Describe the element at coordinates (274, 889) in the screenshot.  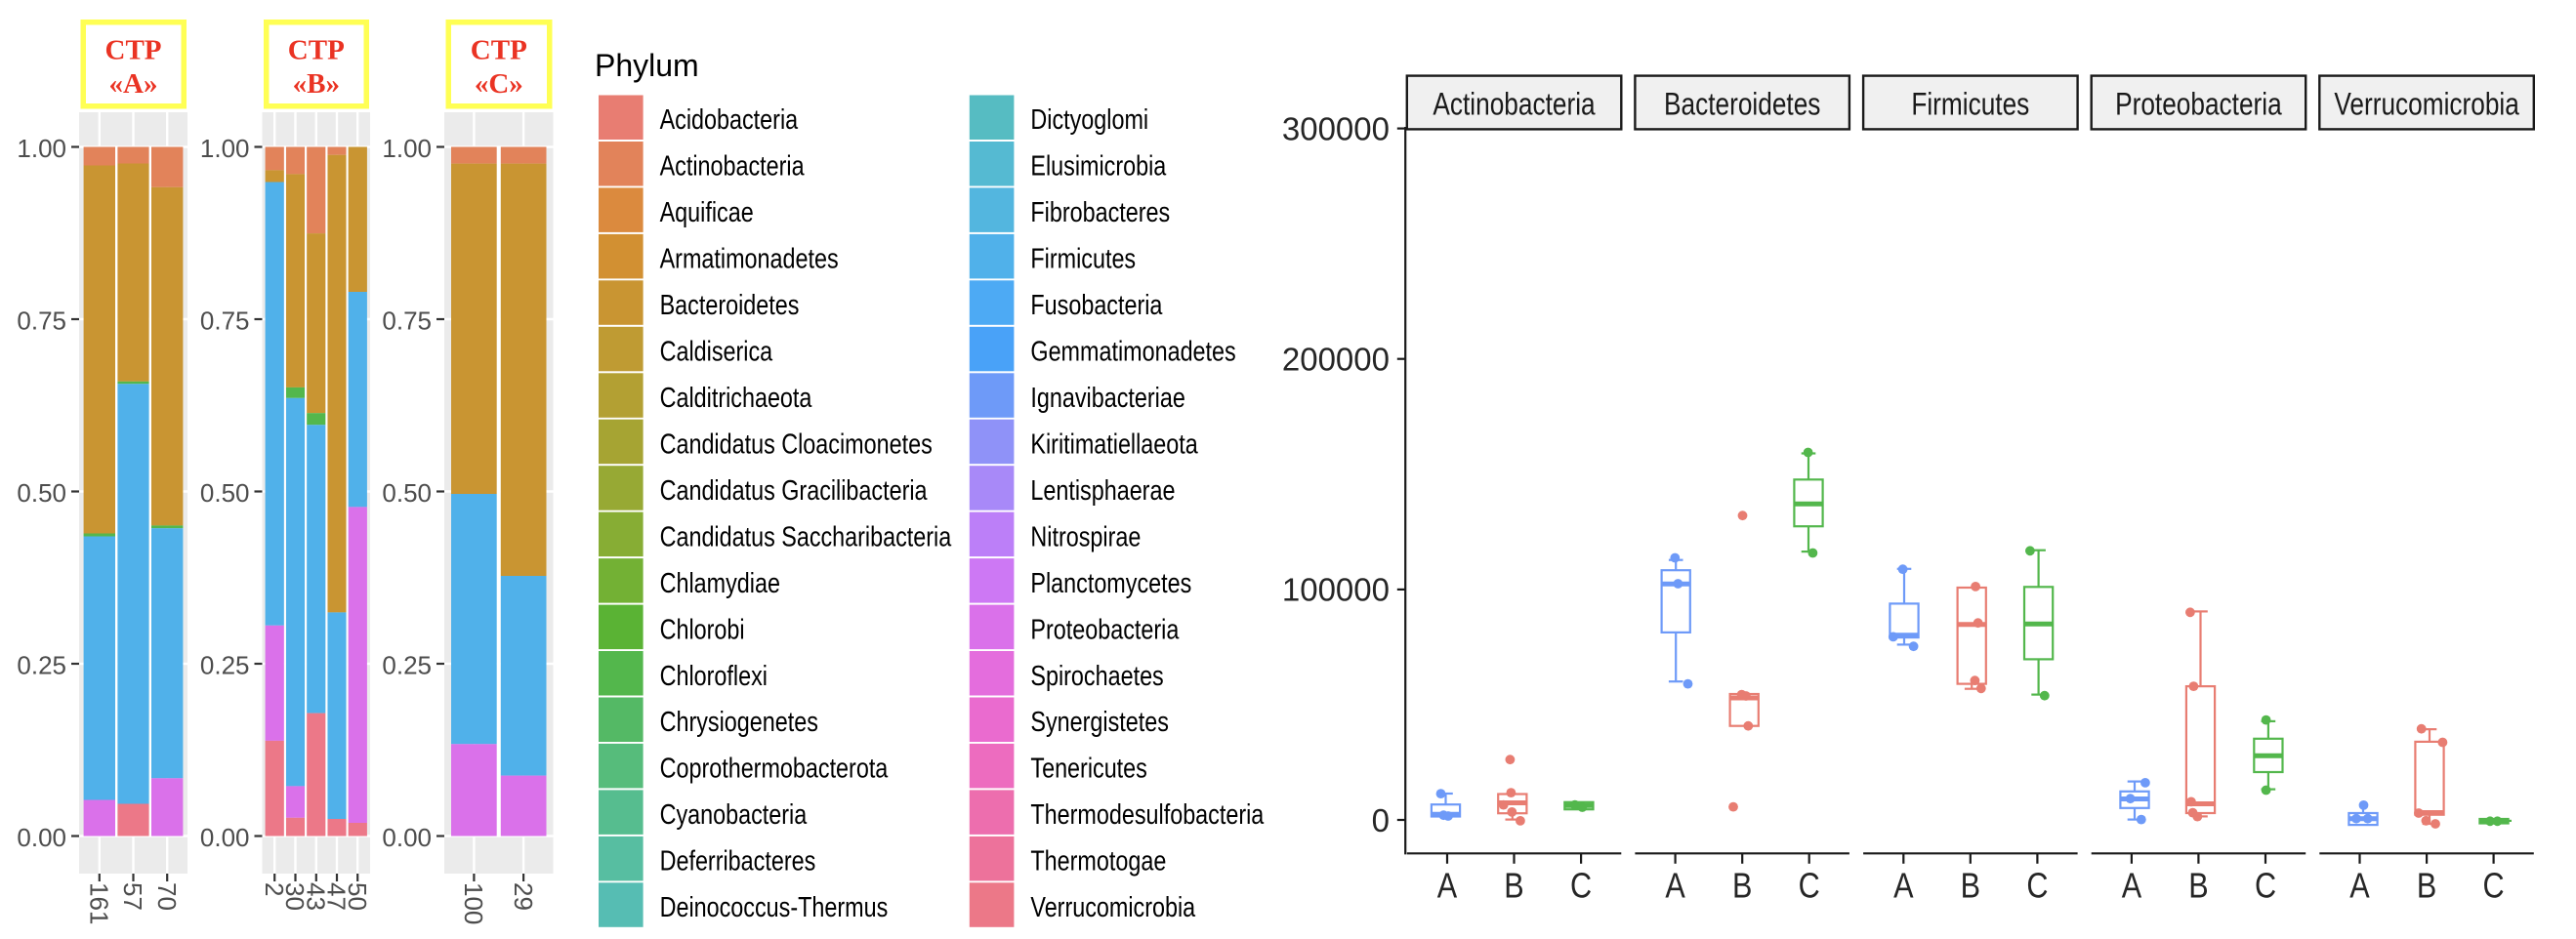
I see `svg-text: 2` at that location.